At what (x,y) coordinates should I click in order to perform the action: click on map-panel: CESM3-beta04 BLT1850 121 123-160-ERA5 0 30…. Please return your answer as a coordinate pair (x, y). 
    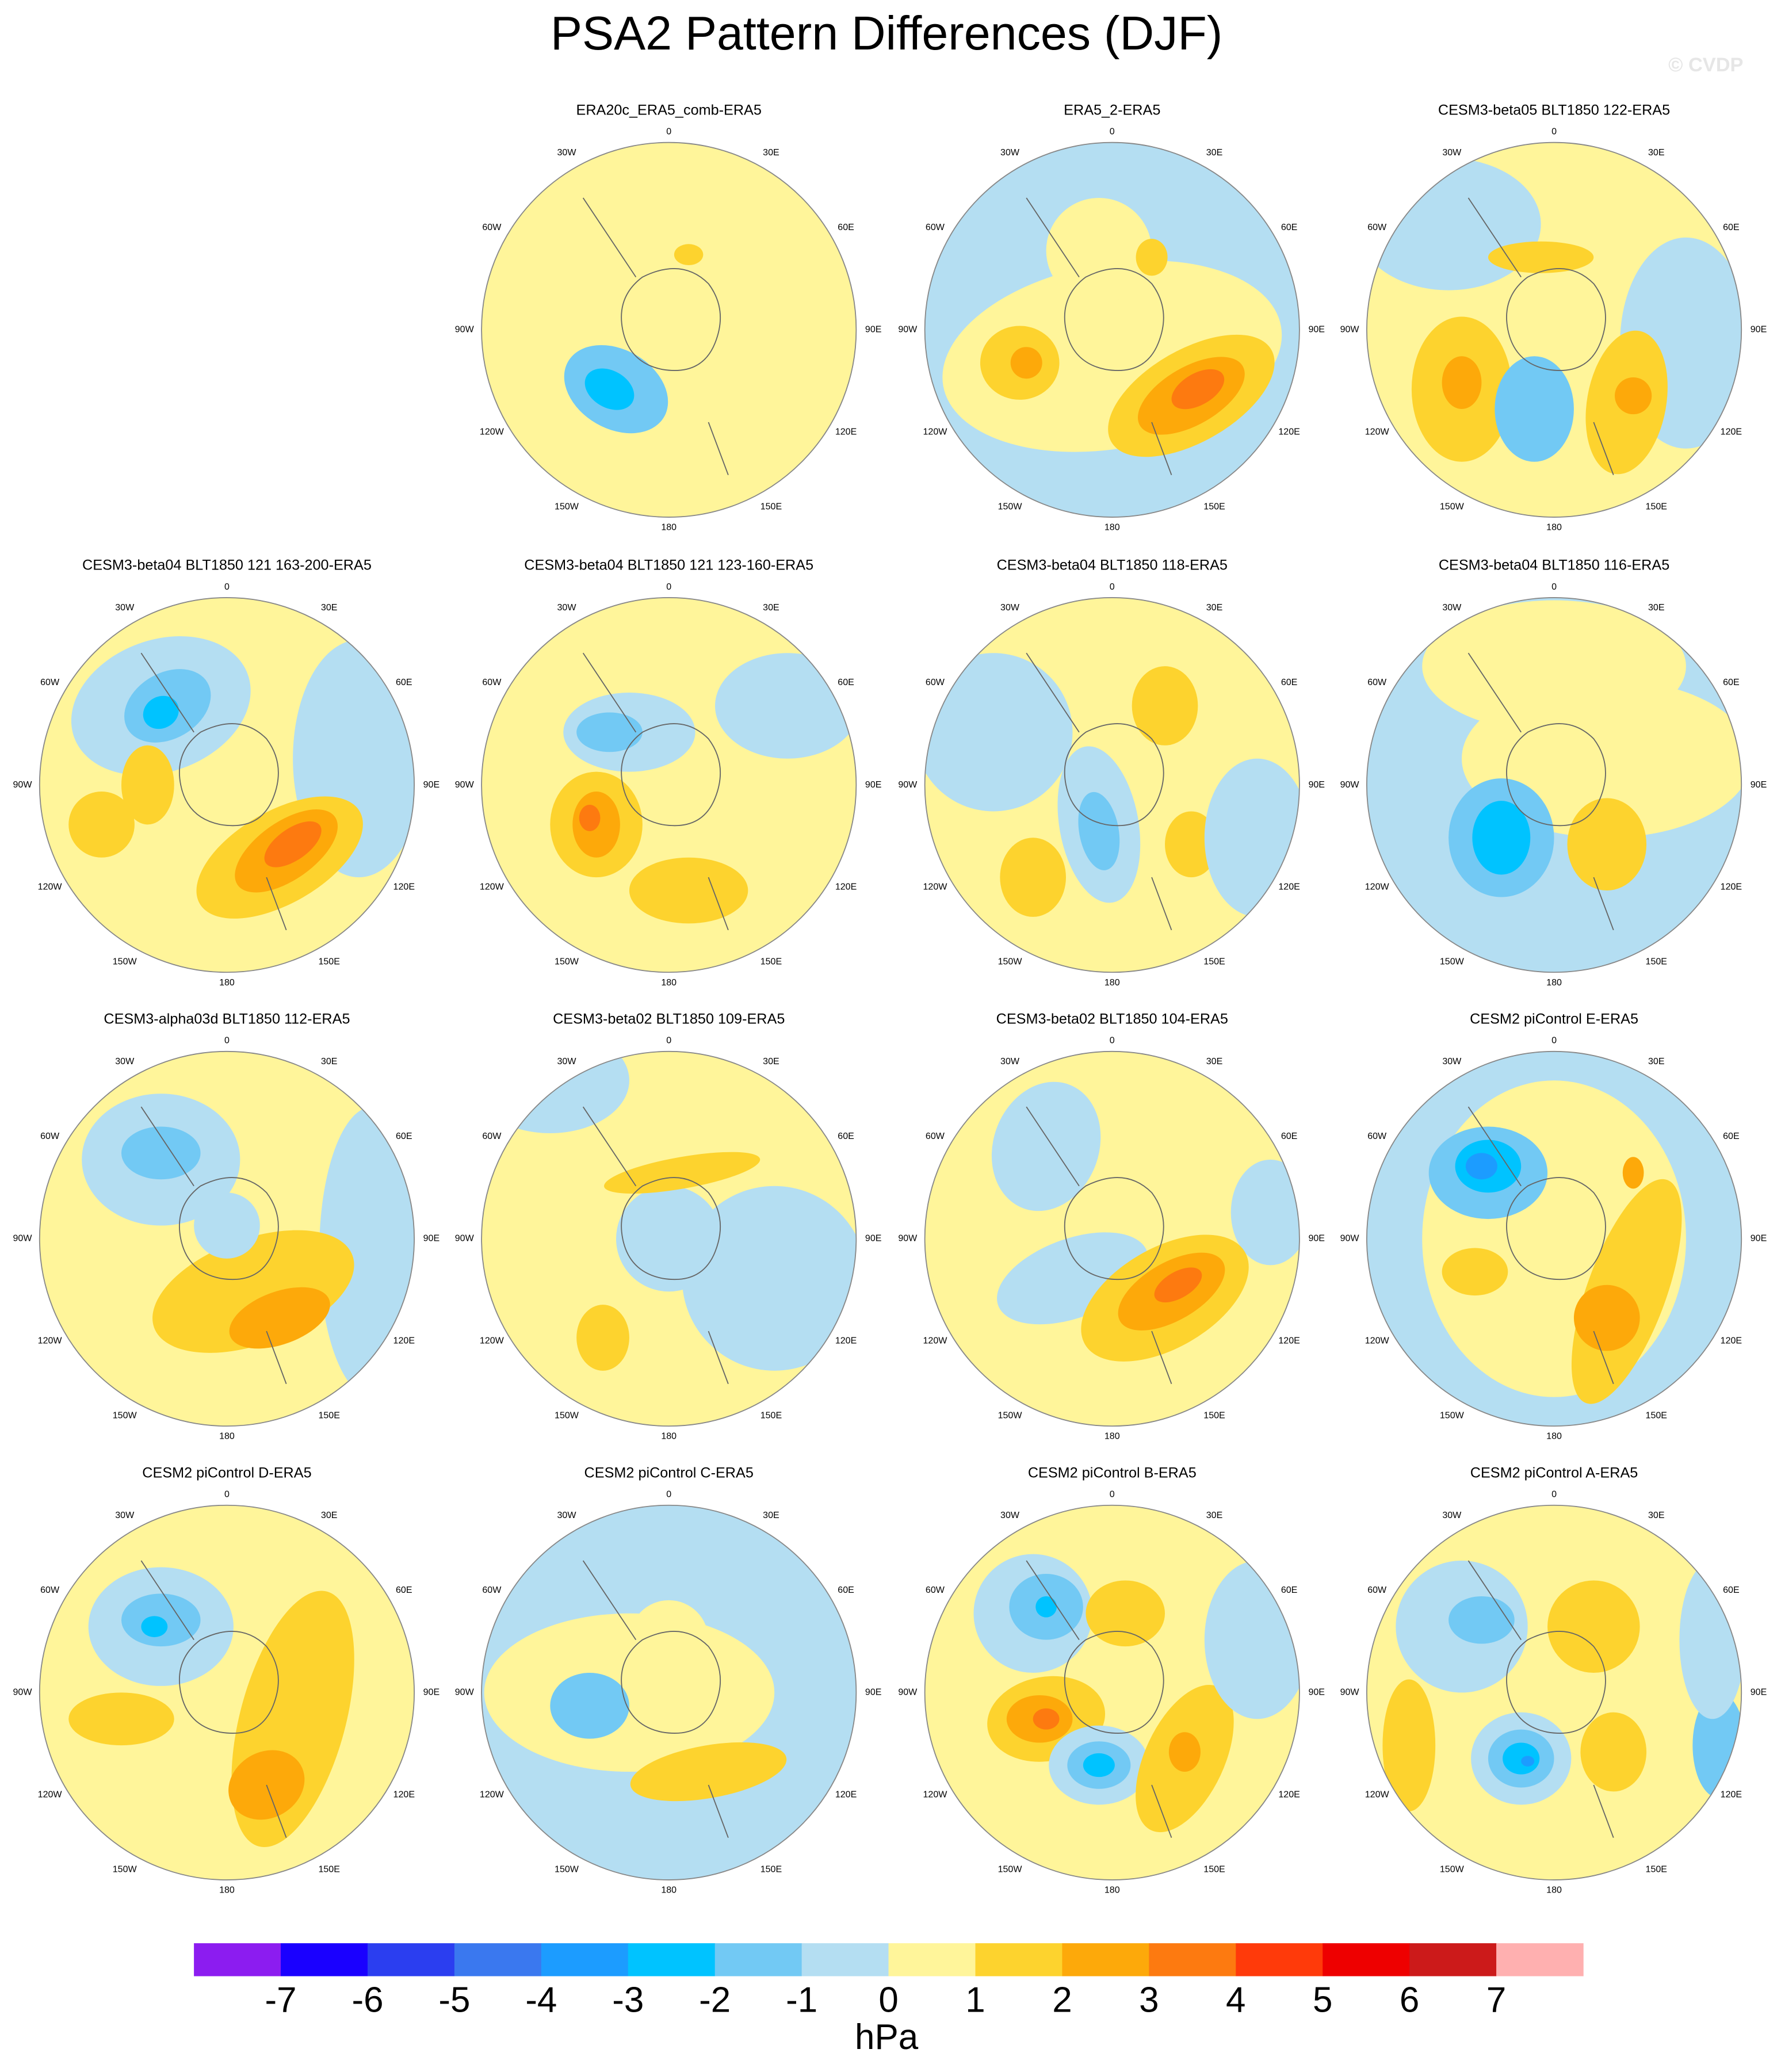
    Looking at the image, I should click on (669, 772).